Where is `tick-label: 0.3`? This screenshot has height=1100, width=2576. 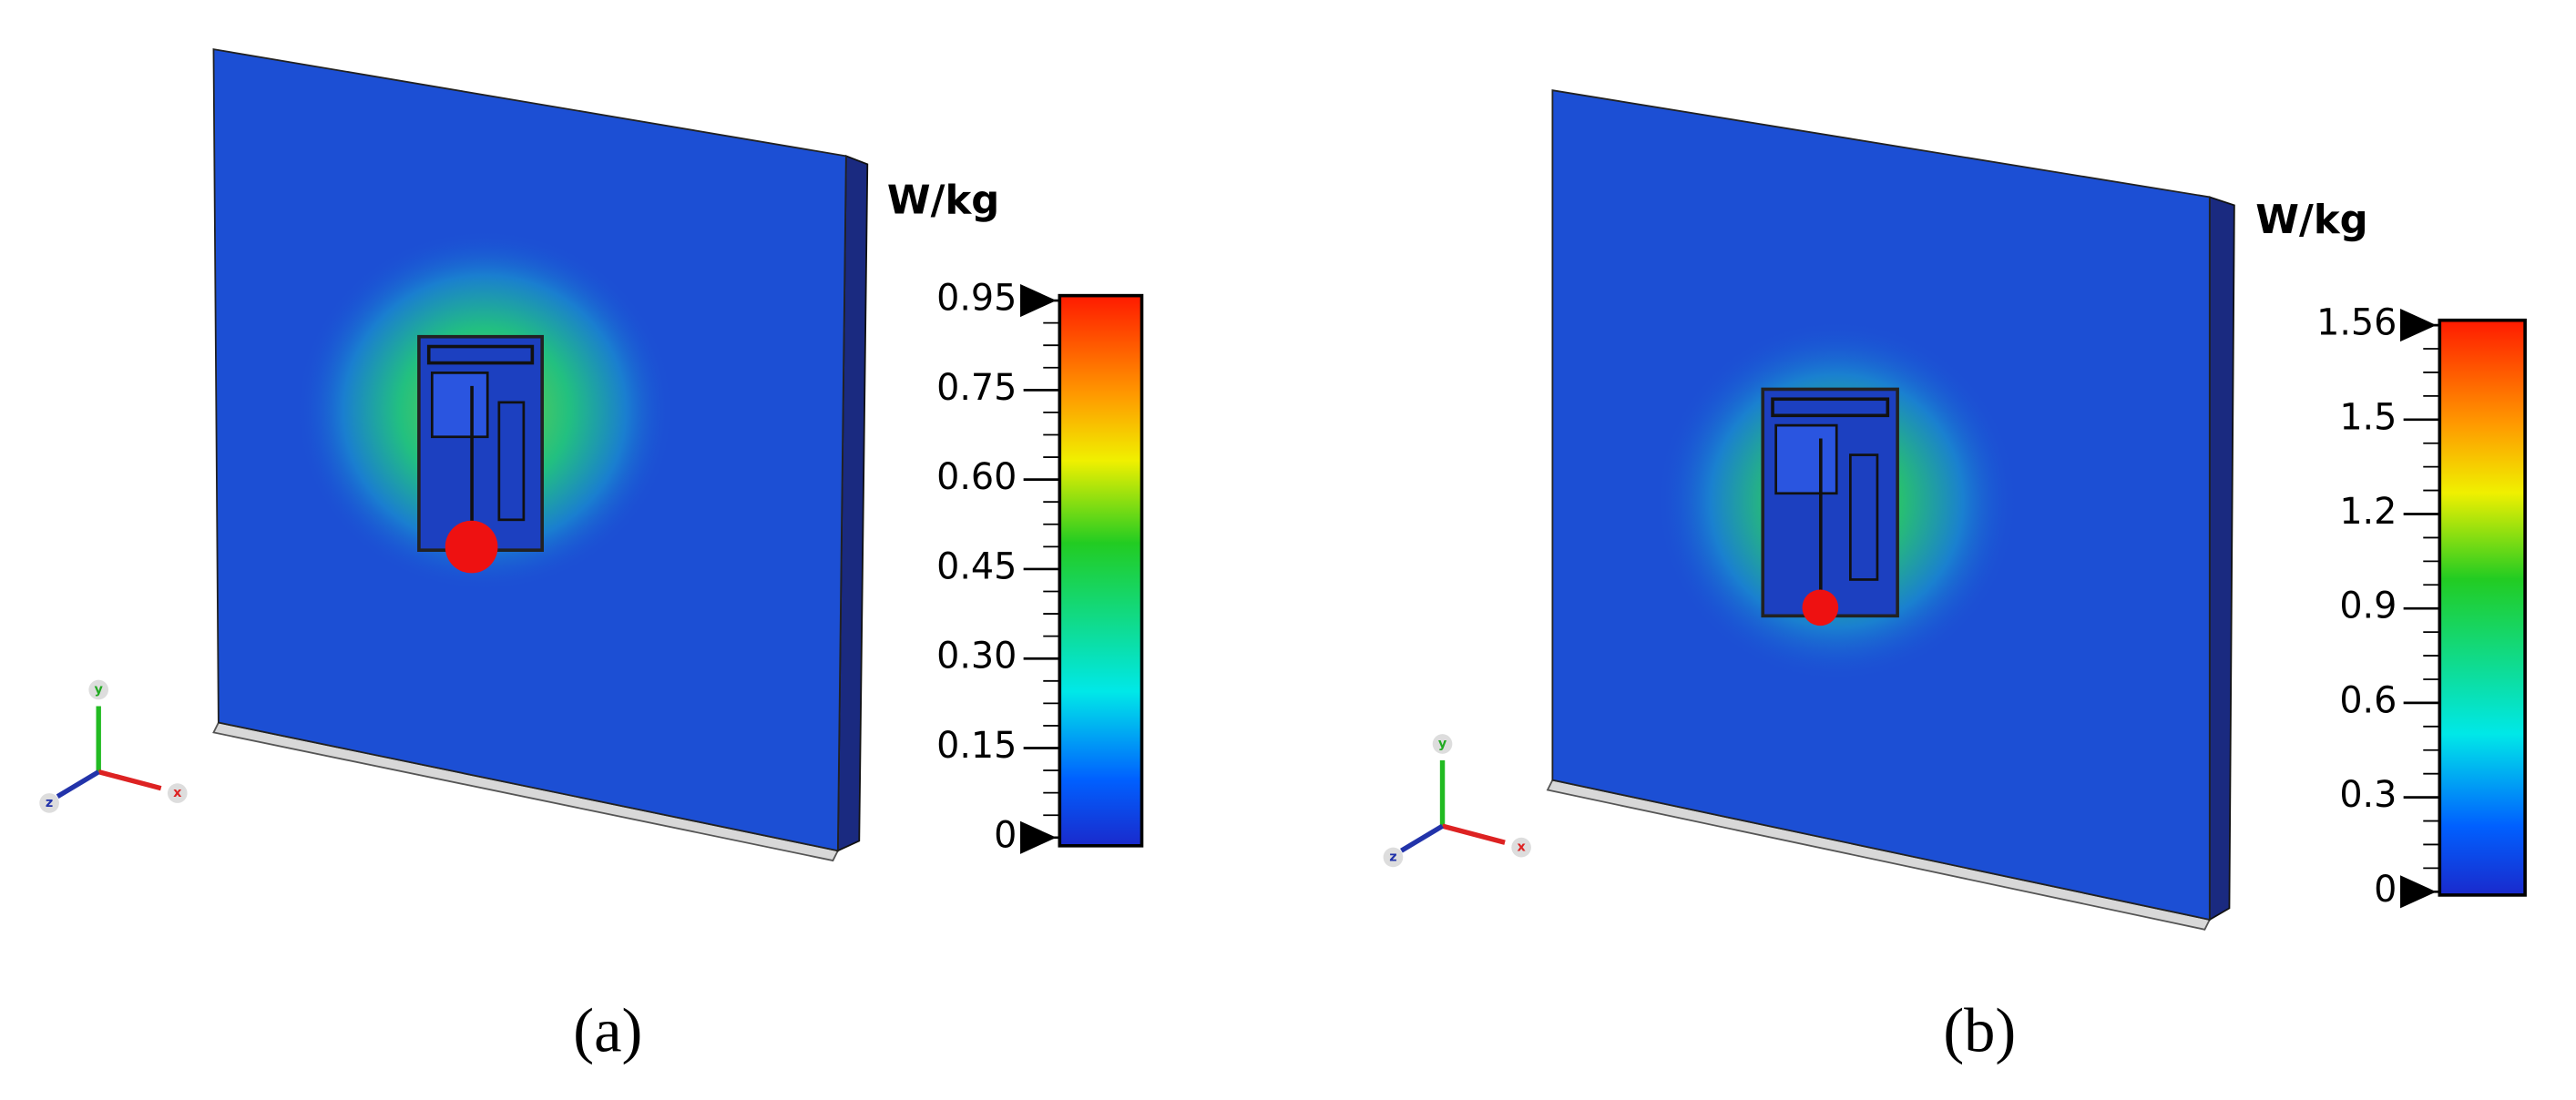 tick-label: 0.3 is located at coordinates (2368, 795).